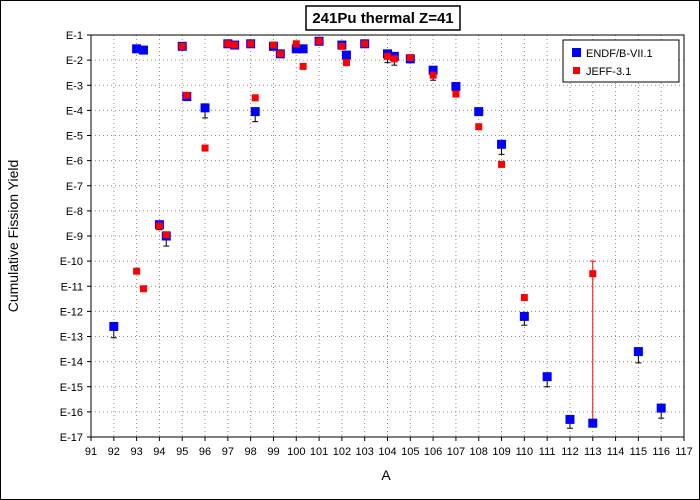  I want to click on legend-marker-endf, so click(576, 52).